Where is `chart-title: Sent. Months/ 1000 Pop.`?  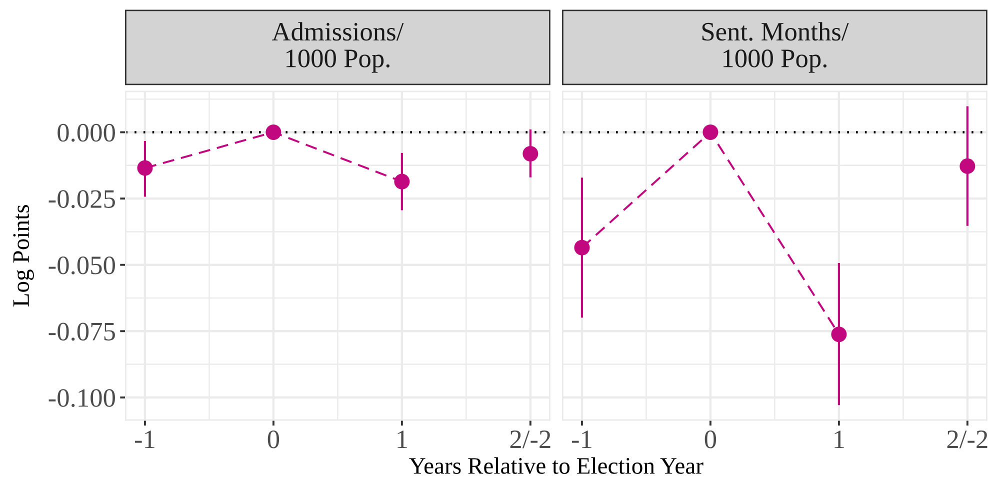
chart-title: Sent. Months/ 1000 Pop. is located at coordinates (775, 47).